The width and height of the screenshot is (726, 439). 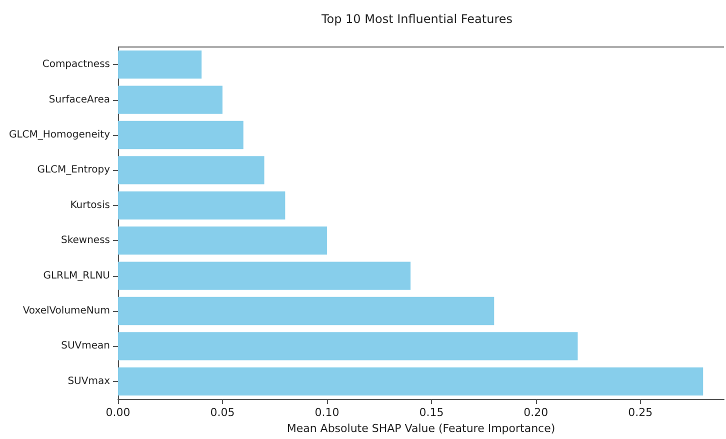 I want to click on y-tick-label: VoxelVolumeNum, so click(x=66, y=311).